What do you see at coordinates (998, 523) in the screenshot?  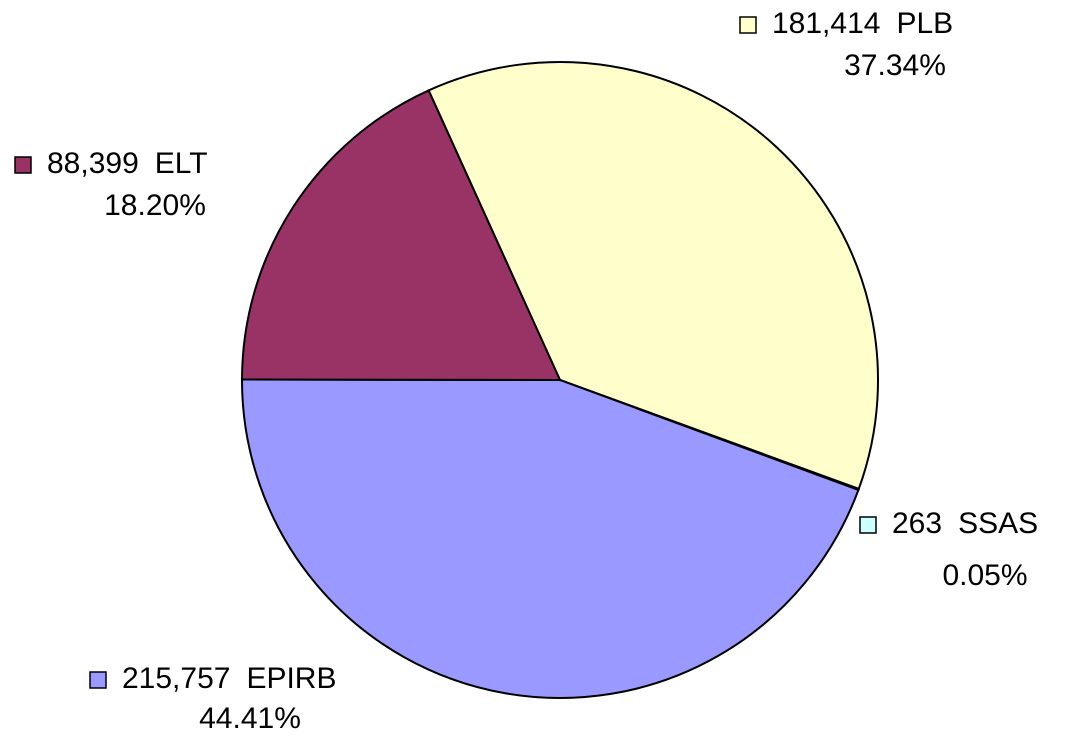 I see `category-label: SSAS` at bounding box center [998, 523].